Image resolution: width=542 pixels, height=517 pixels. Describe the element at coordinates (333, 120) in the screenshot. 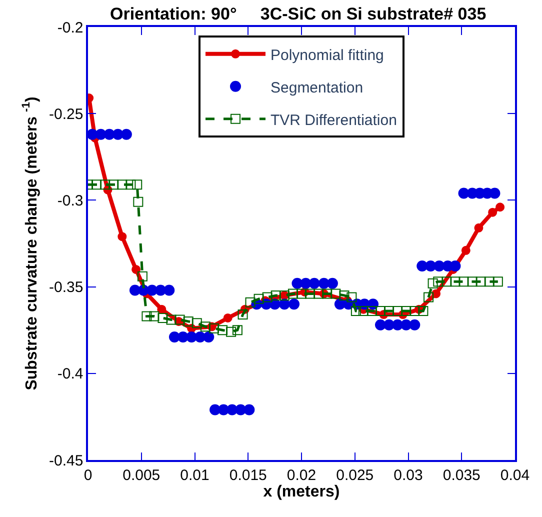

I see `legend-label: TVR Differentiation` at that location.